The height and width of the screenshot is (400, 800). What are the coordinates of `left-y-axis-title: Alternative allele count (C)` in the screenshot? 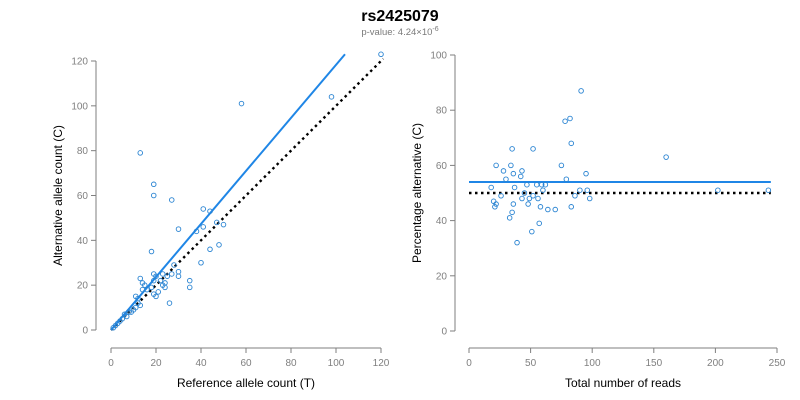 It's located at (58, 195).